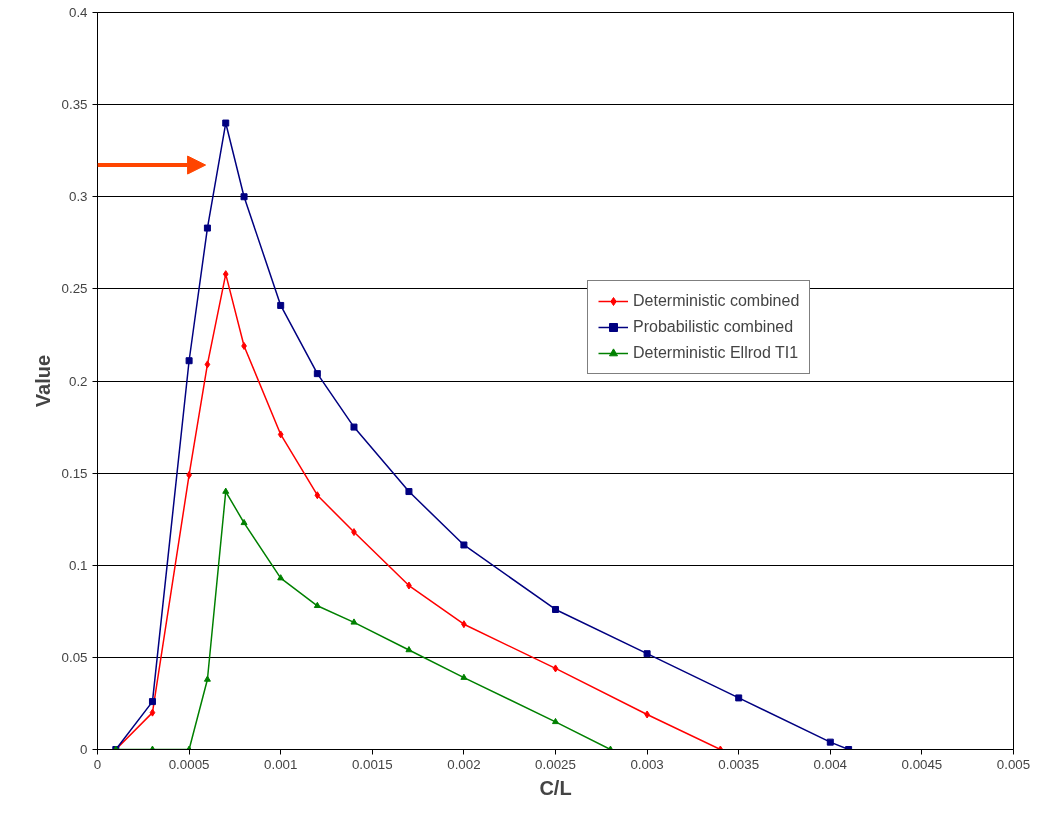  What do you see at coordinates (78, 12) in the screenshot?
I see `y-tick-label: 0.4` at bounding box center [78, 12].